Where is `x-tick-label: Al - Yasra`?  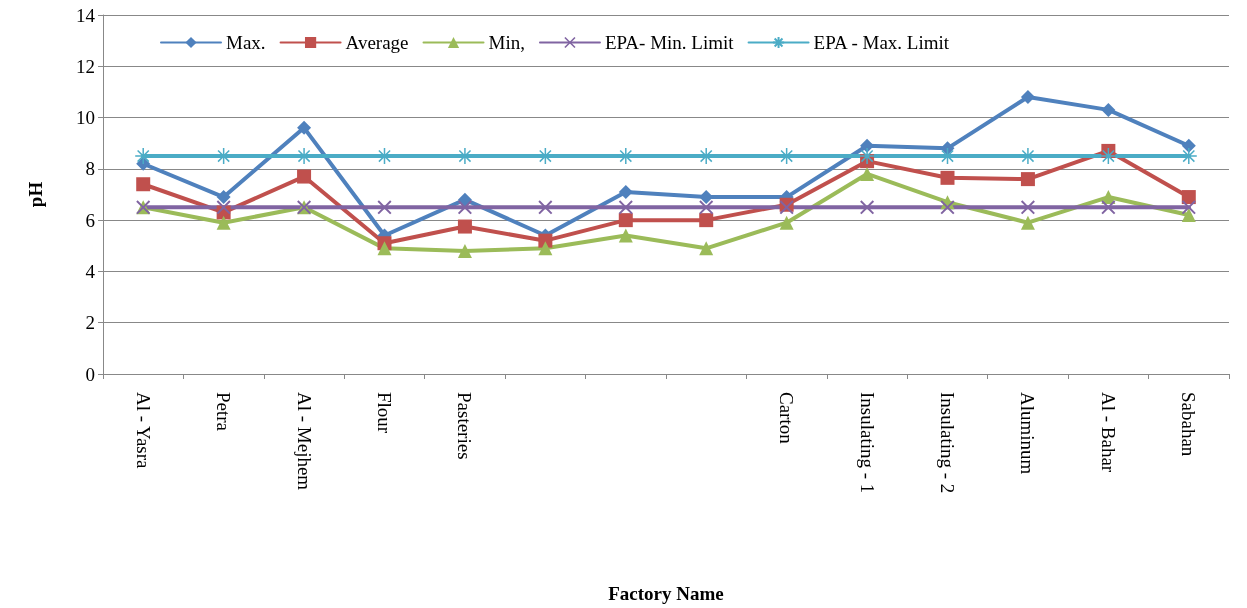
x-tick-label: Al - Yasra is located at coordinates (143, 431).